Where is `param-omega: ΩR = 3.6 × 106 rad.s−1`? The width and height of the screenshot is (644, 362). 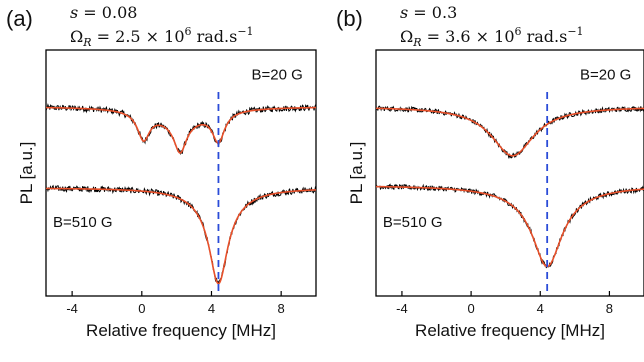
param-omega: ΩR = 3.6 × 106 rad.s−1 is located at coordinates (492, 37).